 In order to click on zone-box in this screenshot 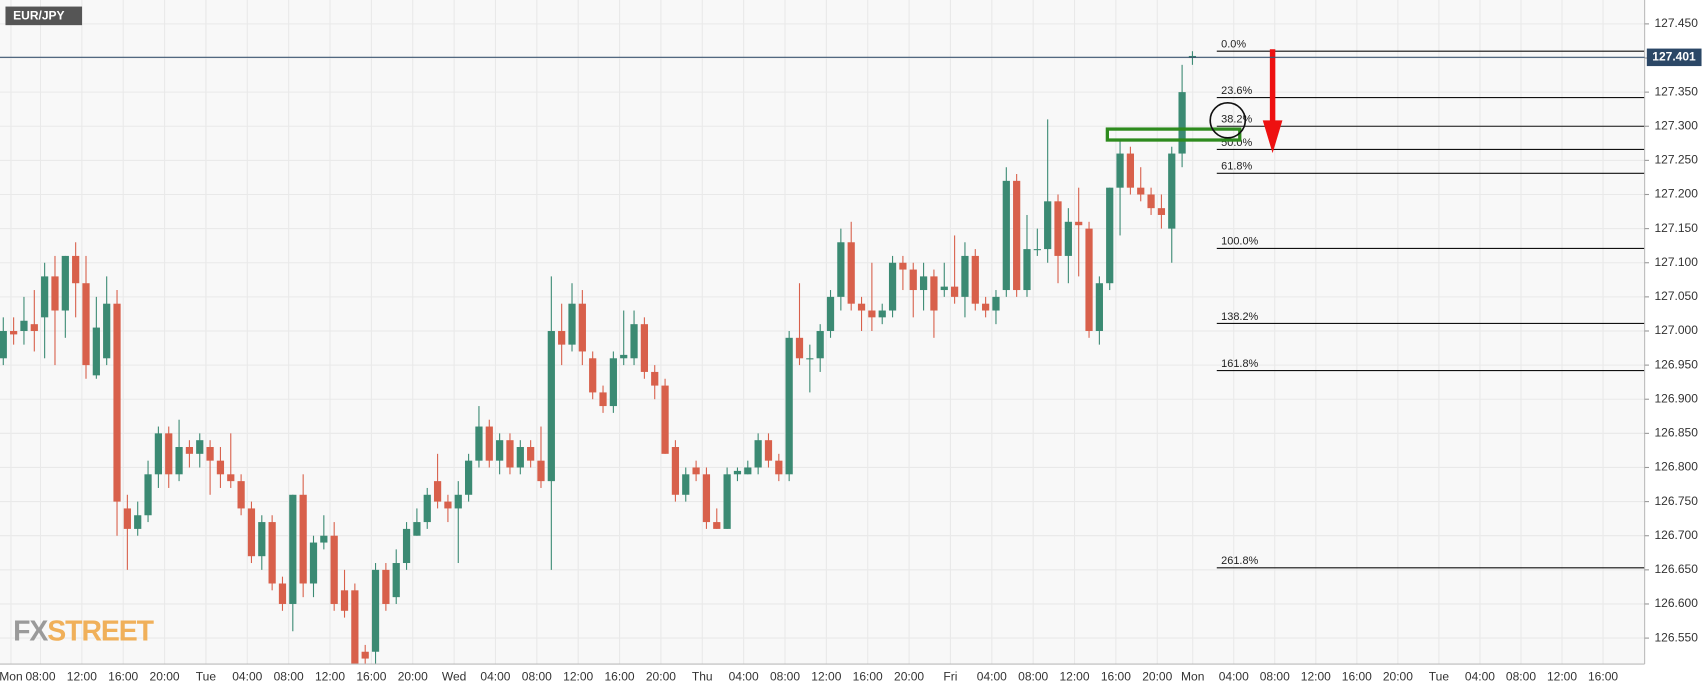, I will do `click(1173, 134)`.